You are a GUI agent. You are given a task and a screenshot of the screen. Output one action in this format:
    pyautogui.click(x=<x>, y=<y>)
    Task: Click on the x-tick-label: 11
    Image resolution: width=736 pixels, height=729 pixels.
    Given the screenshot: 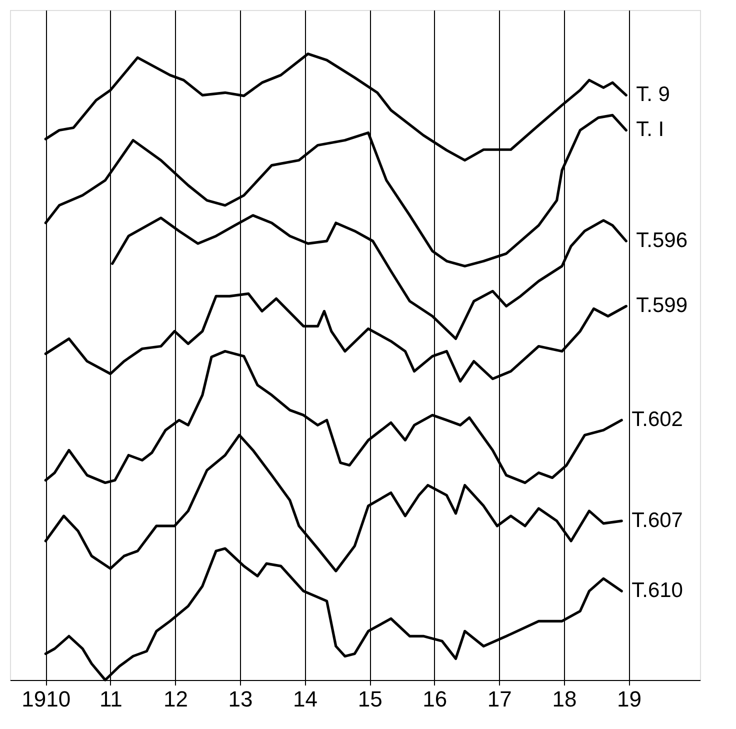 What is the action you would take?
    pyautogui.click(x=111, y=699)
    